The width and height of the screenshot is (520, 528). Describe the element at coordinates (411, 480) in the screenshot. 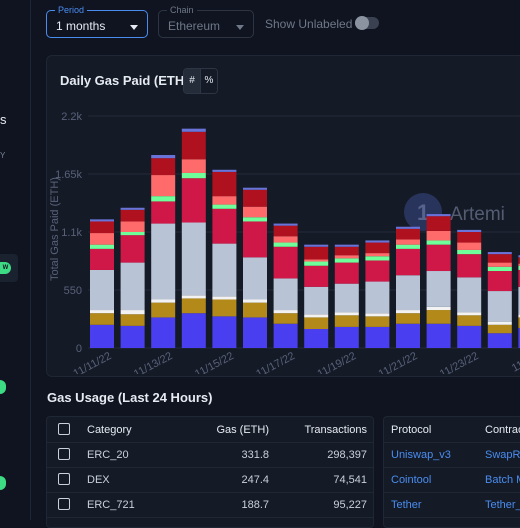

I see `protocol-link: Cointool` at that location.